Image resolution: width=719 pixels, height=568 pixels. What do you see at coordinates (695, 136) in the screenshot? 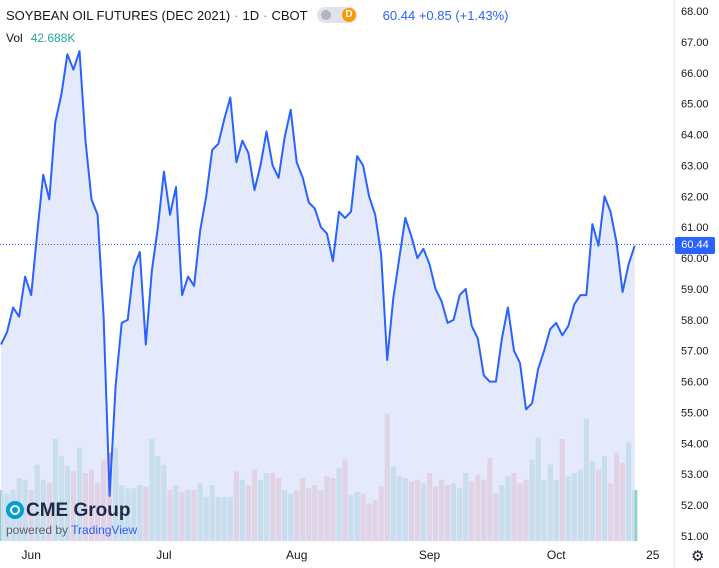
I see `y-tick-label: 64.00` at bounding box center [695, 136].